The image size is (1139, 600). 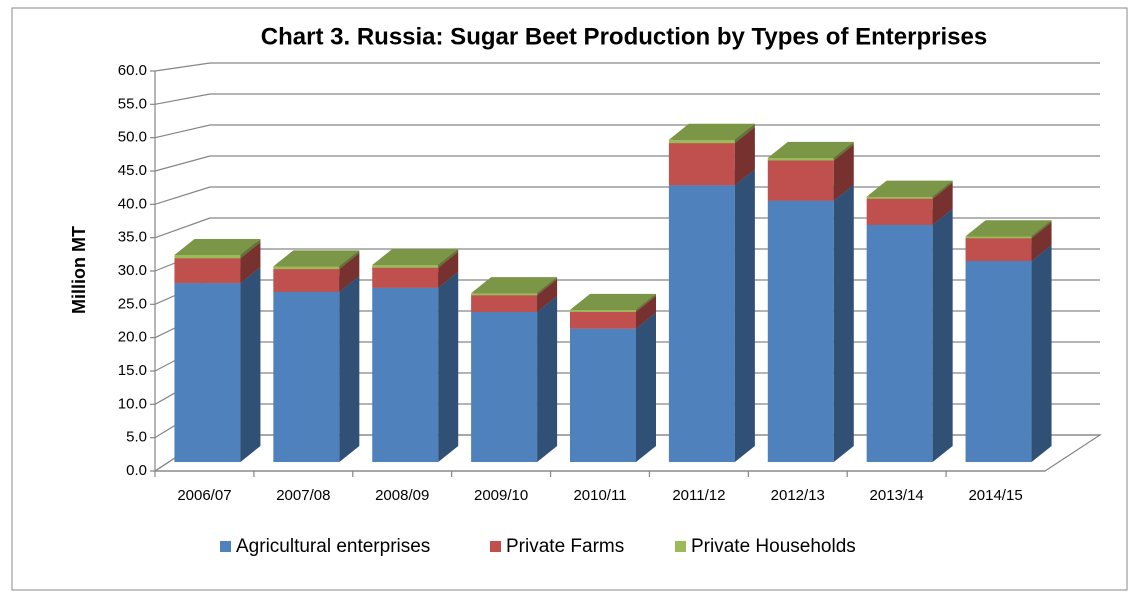 What do you see at coordinates (599, 495) in the screenshot?
I see `x-tick-label: 2010/11` at bounding box center [599, 495].